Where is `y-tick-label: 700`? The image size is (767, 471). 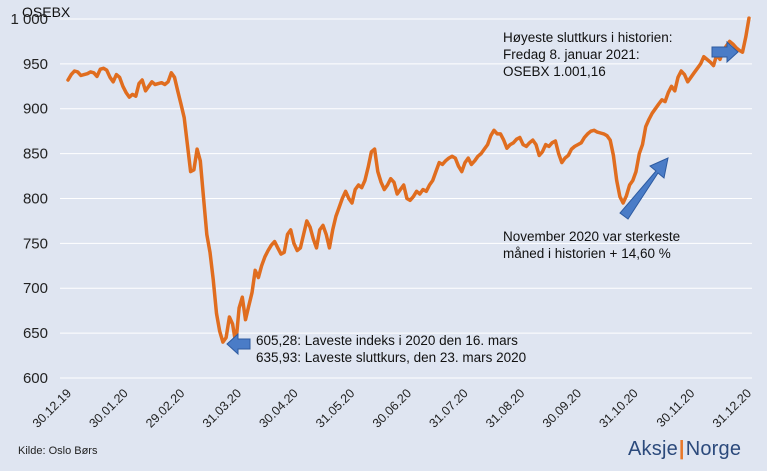 y-tick-label: 700 is located at coordinates (35, 288).